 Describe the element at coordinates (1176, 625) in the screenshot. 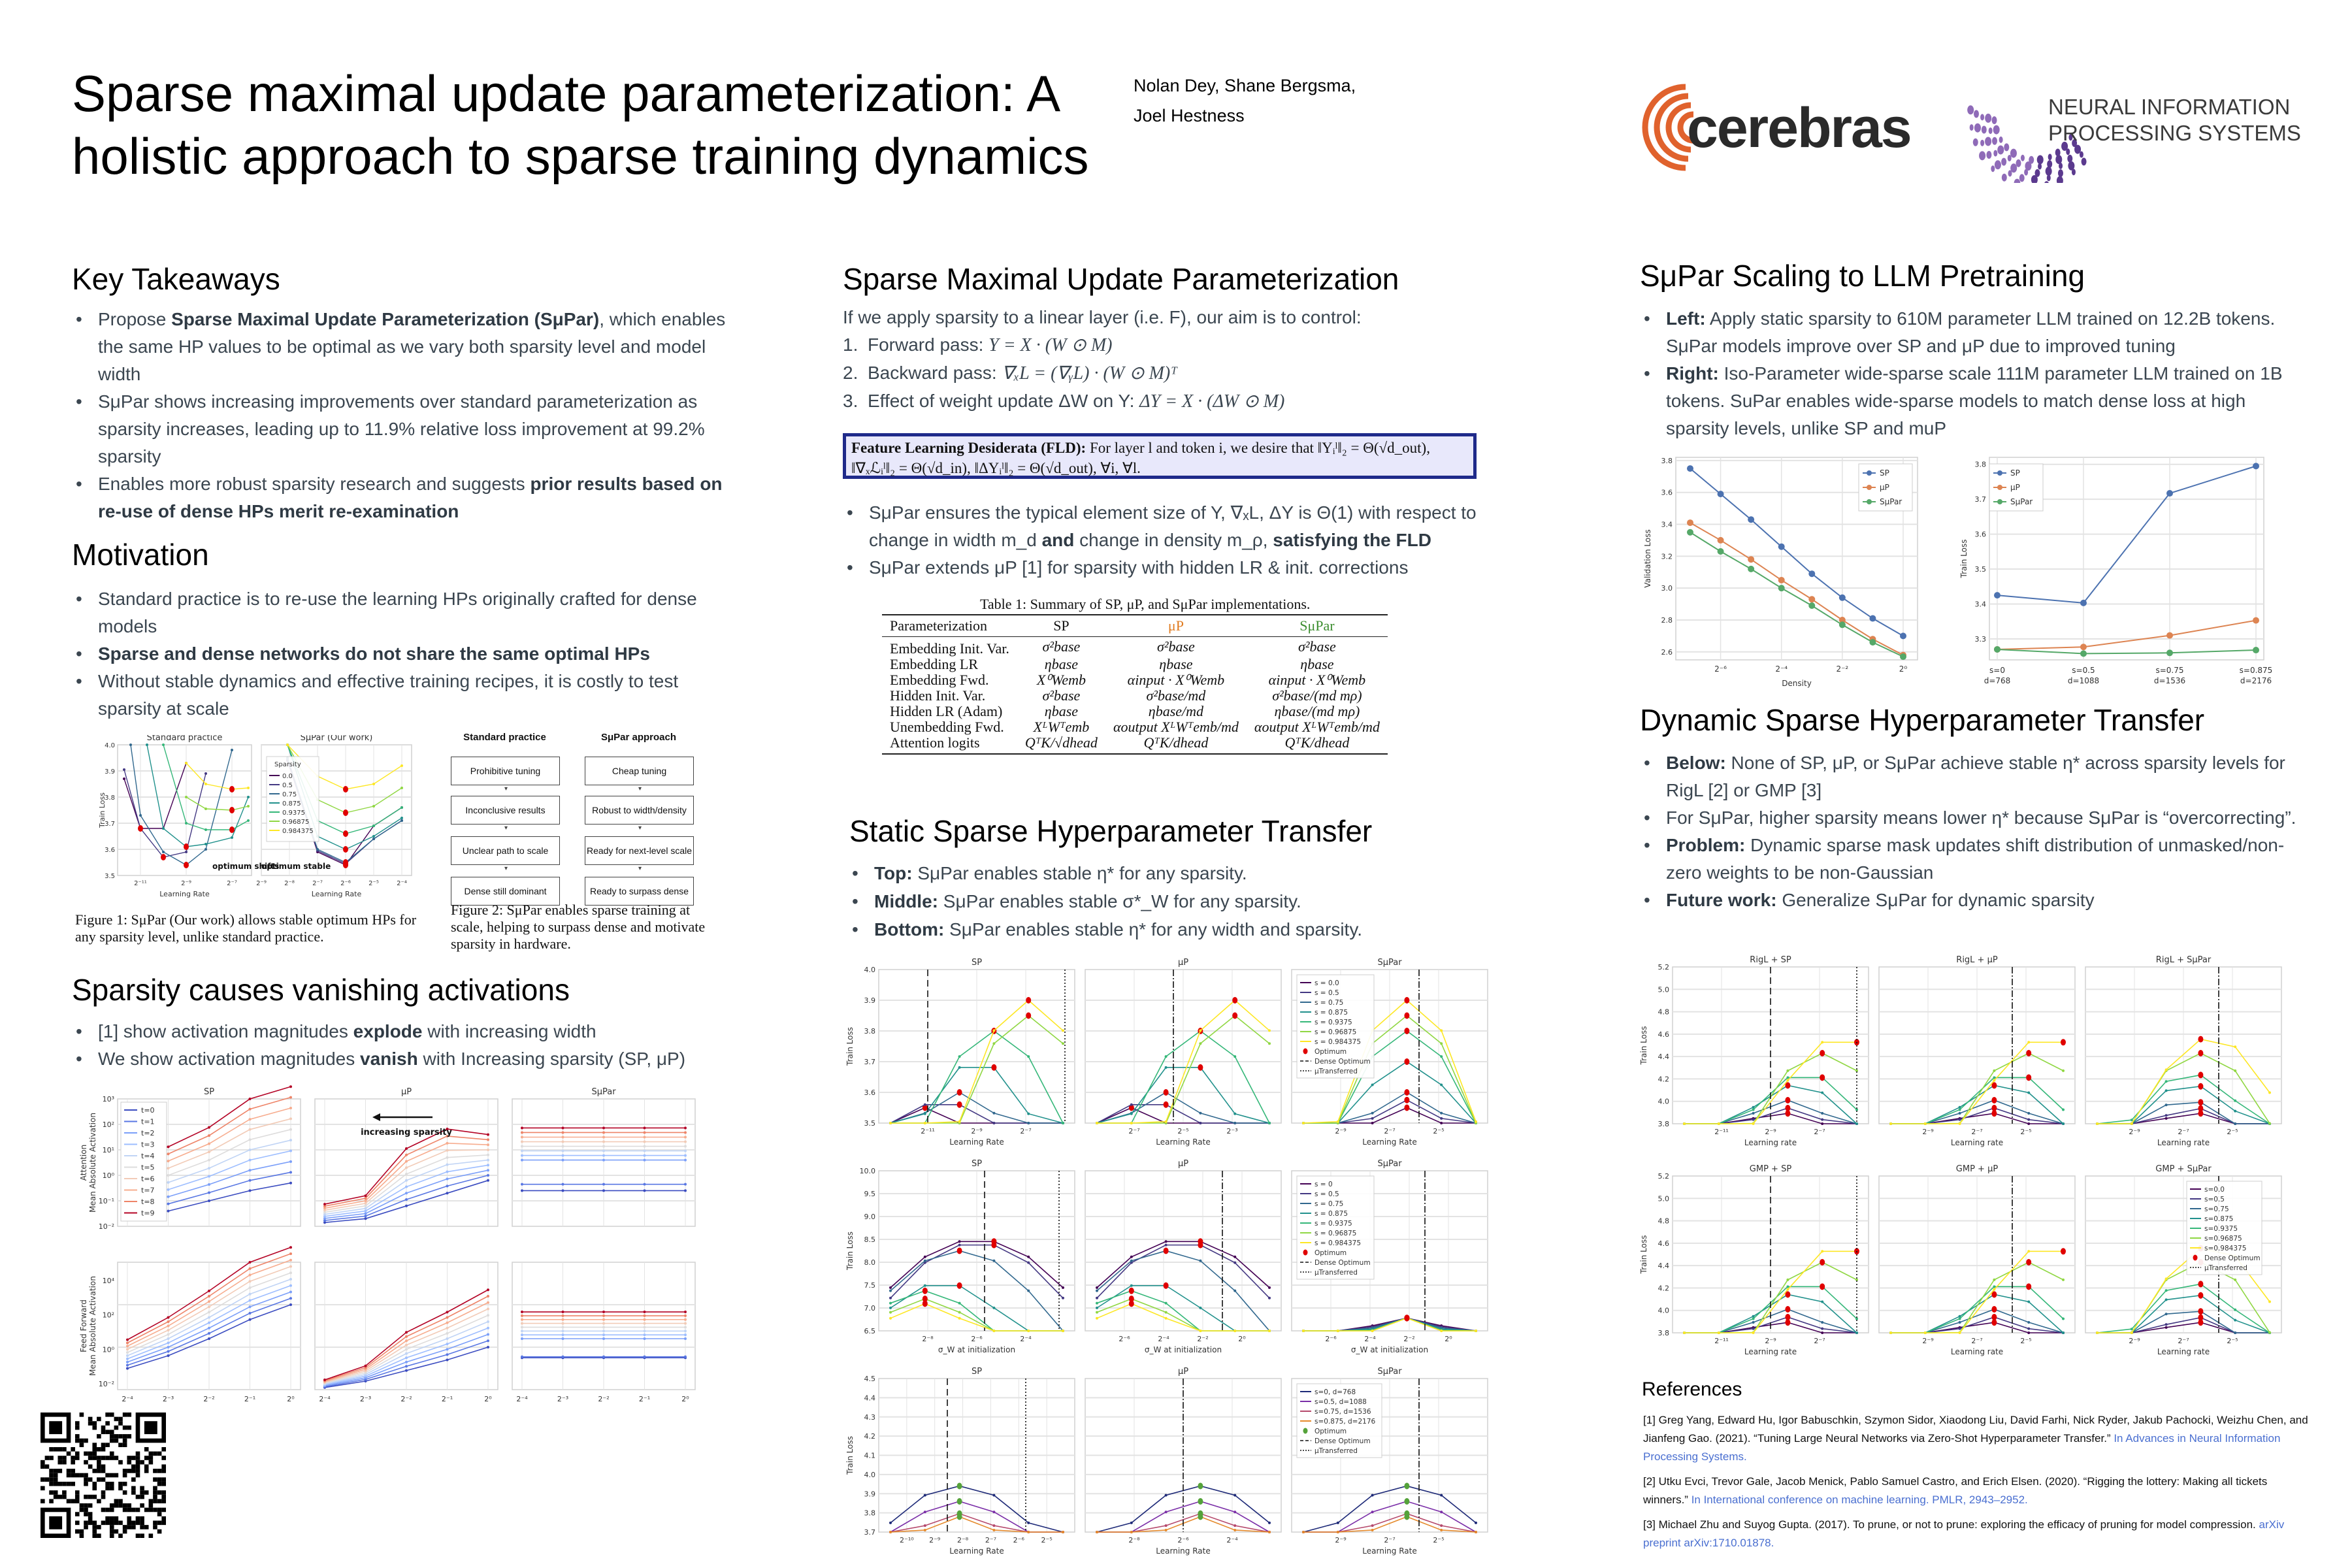

I see `table-header: μP` at that location.